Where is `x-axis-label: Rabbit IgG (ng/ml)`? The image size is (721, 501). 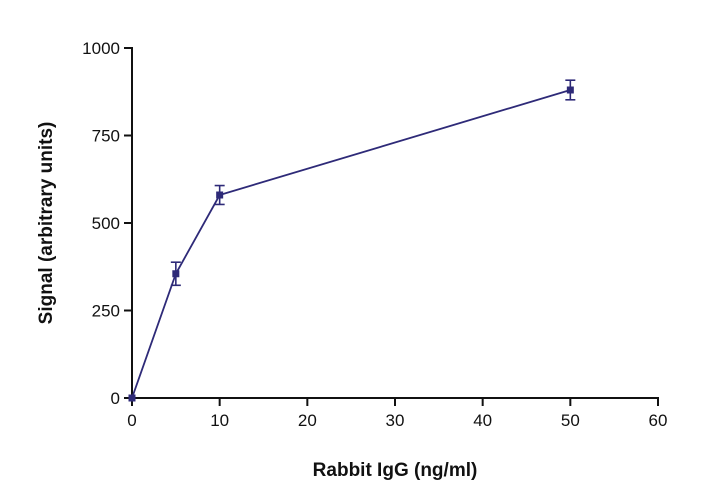
x-axis-label: Rabbit IgG (ng/ml) is located at coordinates (395, 470).